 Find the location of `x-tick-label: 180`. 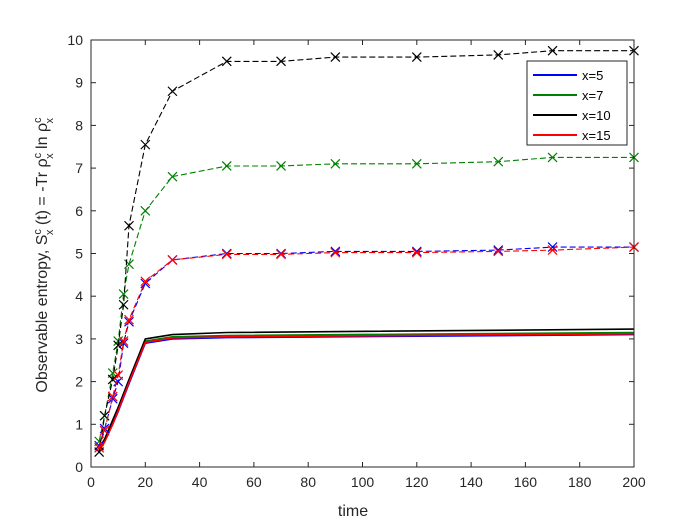

x-tick-label: 180 is located at coordinates (580, 482).